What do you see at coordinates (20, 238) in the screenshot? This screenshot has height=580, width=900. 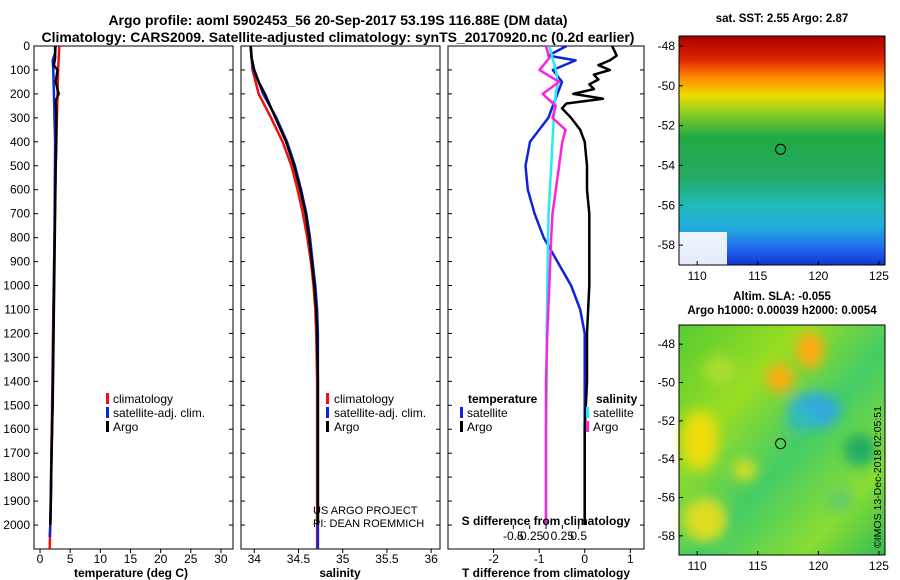 I see `depth-tick-label: 800` at bounding box center [20, 238].